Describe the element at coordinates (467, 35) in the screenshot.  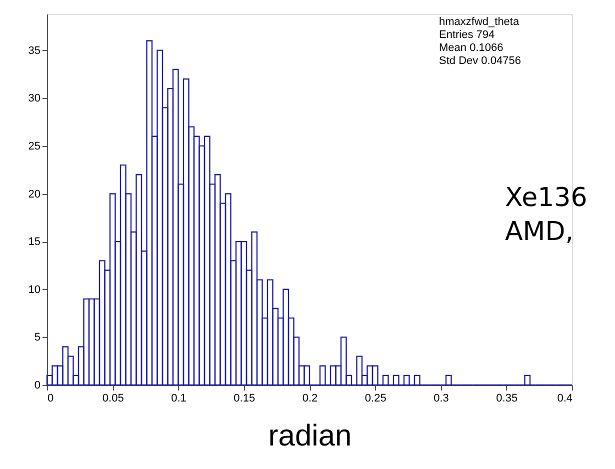
I see `annotation: Entries 794` at that location.